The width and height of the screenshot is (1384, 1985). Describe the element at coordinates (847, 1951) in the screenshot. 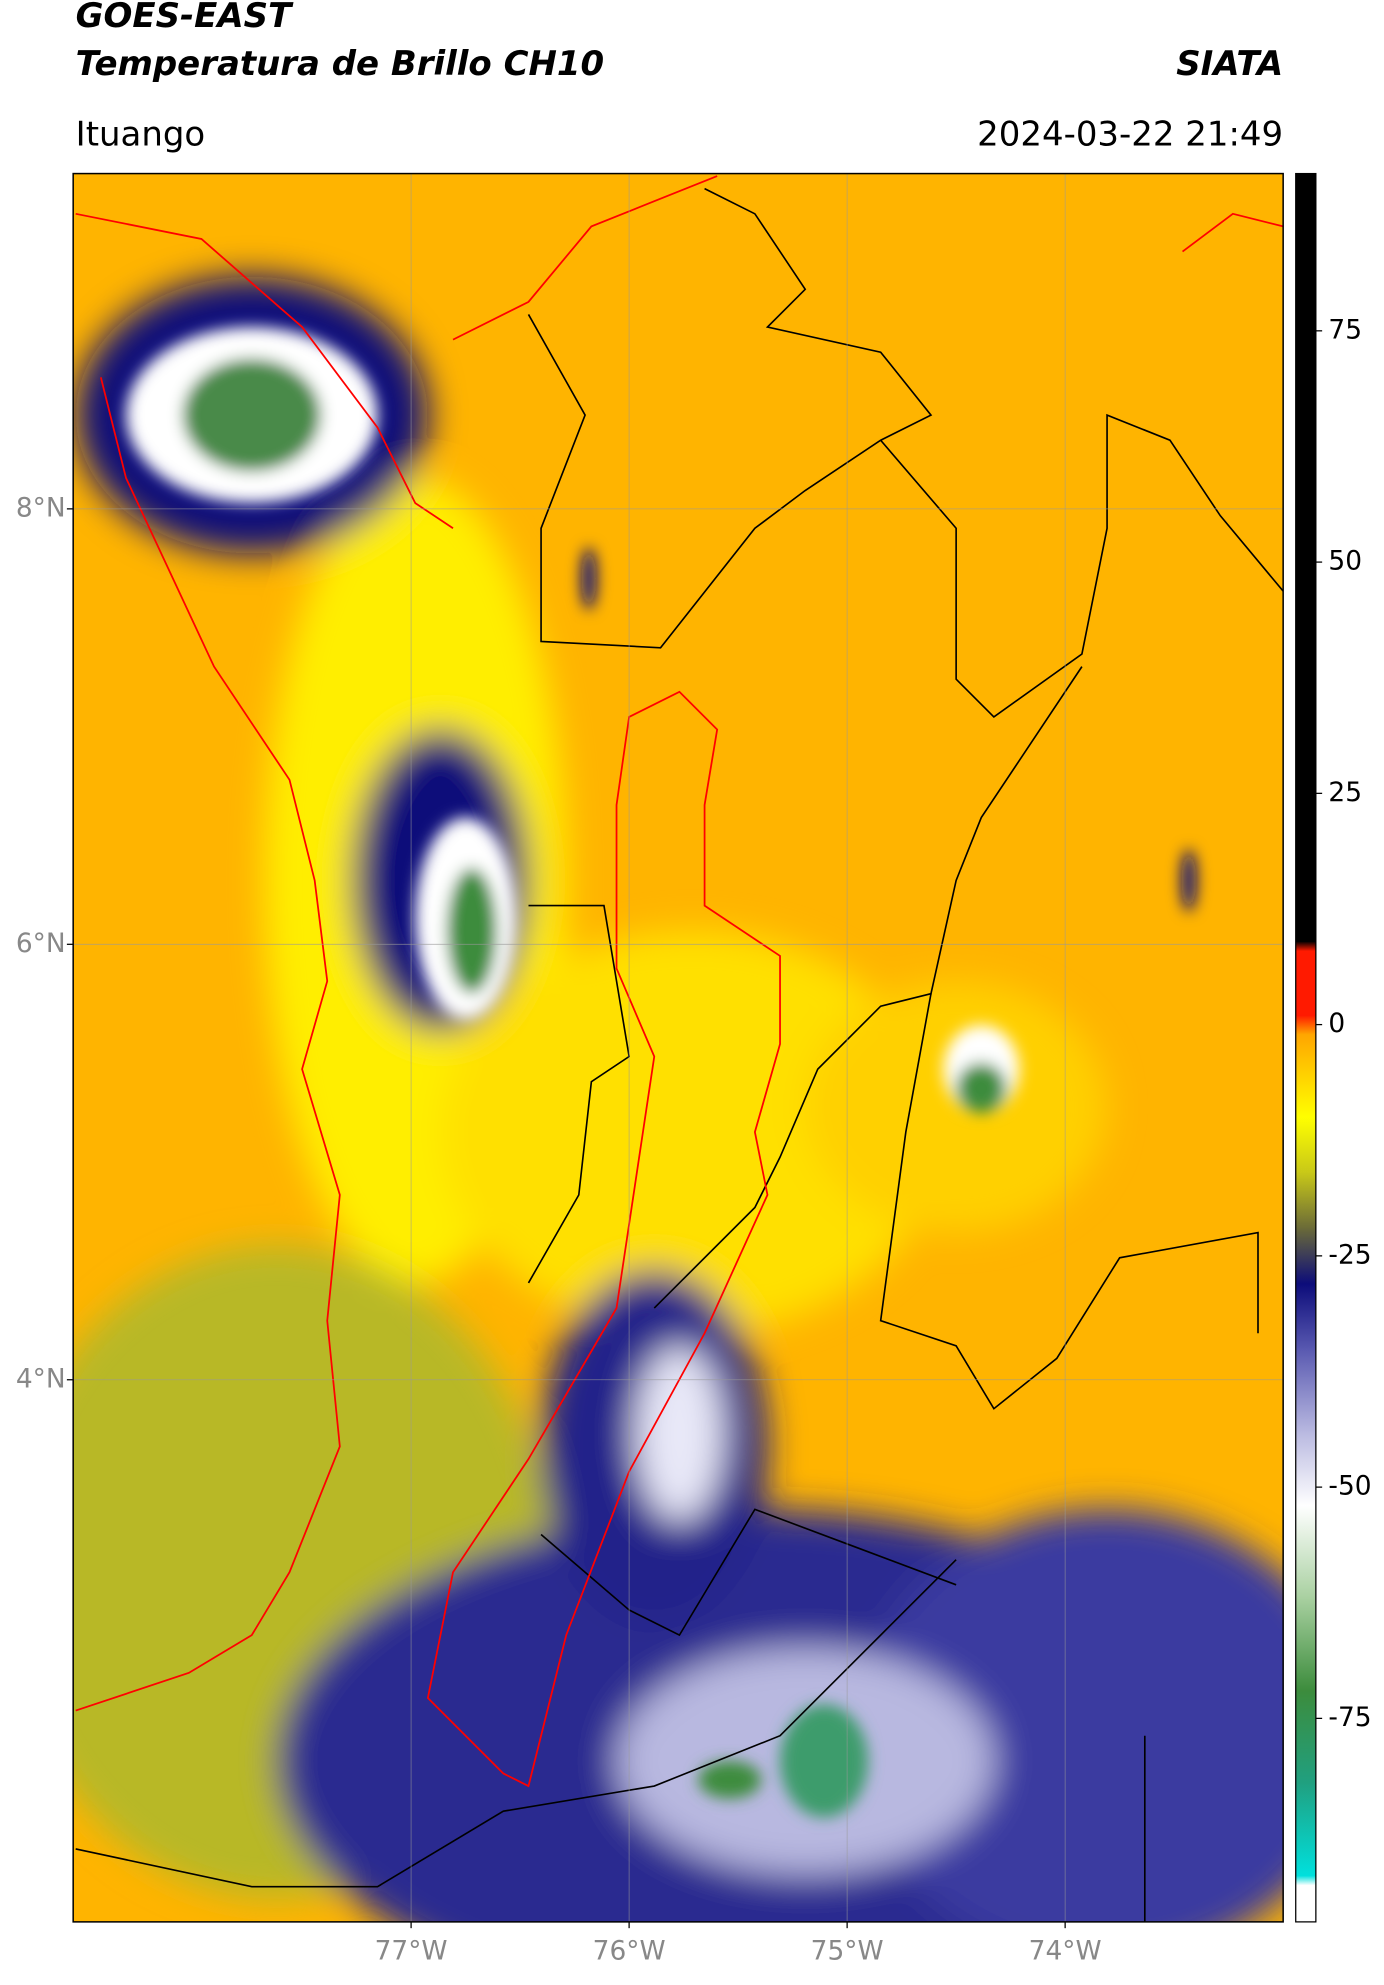

I see `x-tick-label: 75°W` at that location.